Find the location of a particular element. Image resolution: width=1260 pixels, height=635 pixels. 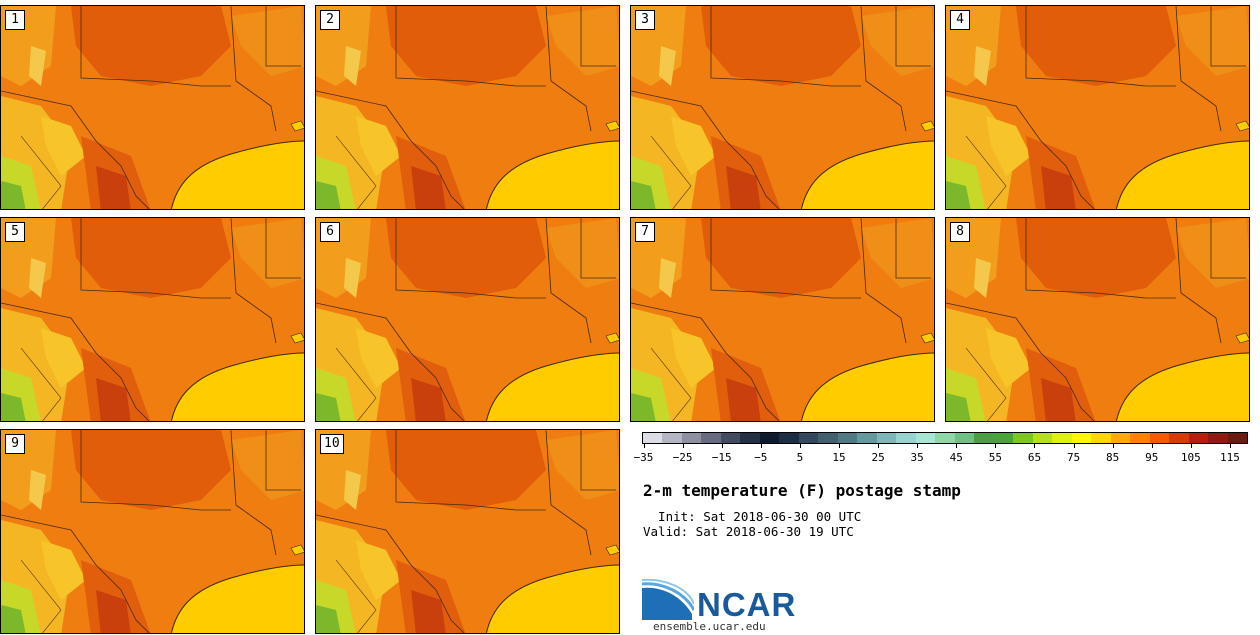

colorbar-swatches is located at coordinates (945, 438).